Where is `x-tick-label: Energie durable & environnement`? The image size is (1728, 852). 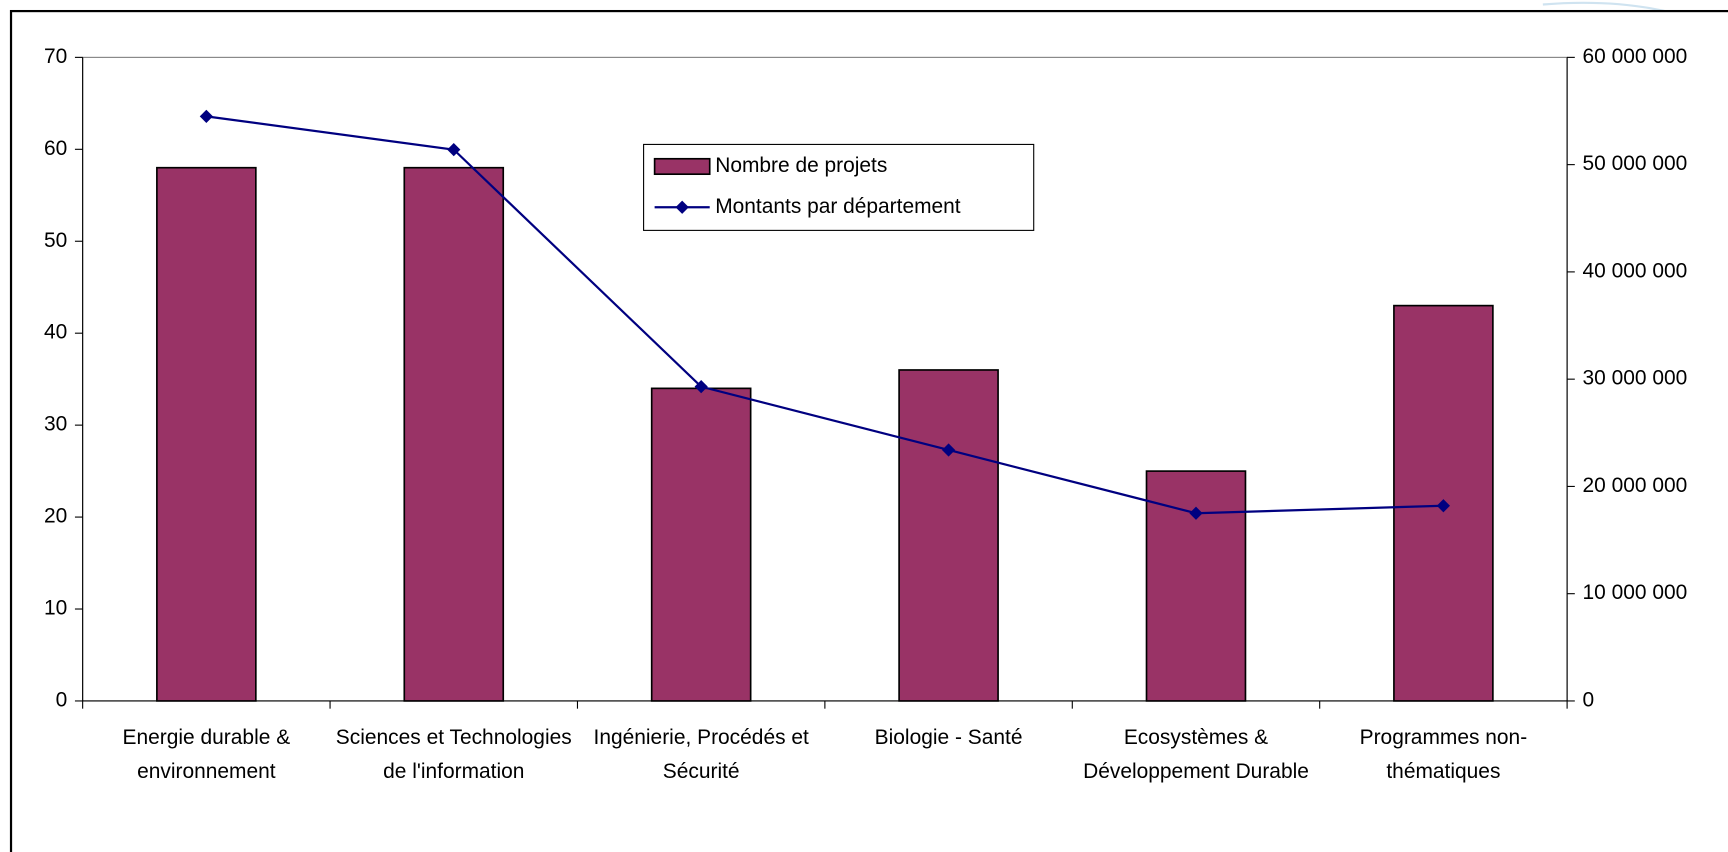
x-tick-label: Energie durable & environnement is located at coordinates (206, 755).